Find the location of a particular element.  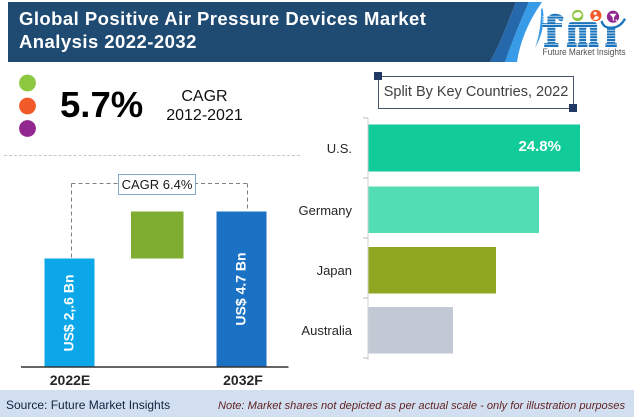

svg-text: Future Market Insights is located at coordinates (584, 52).